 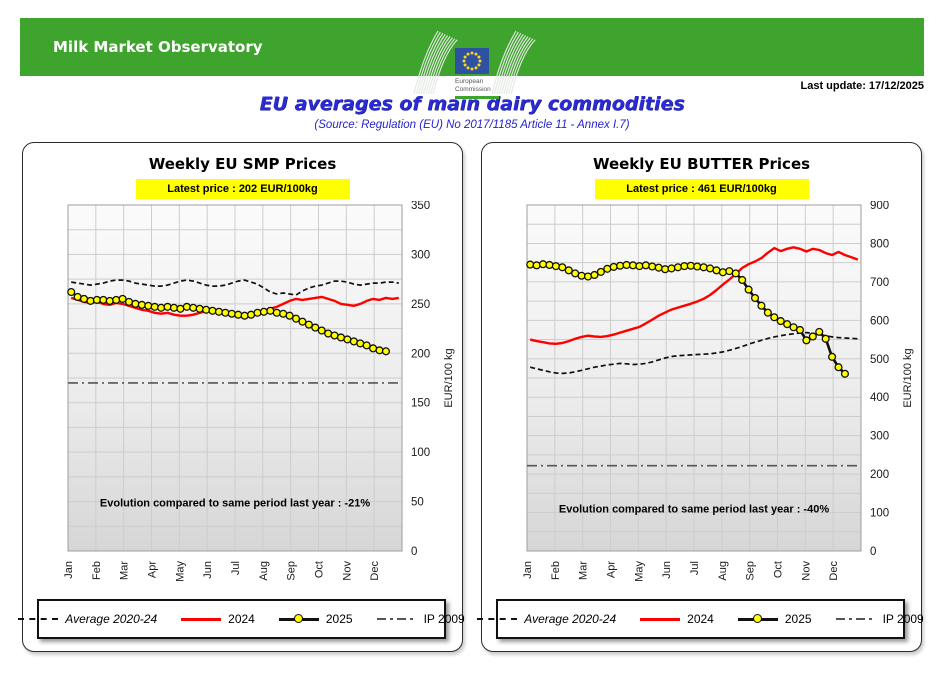 What do you see at coordinates (242, 189) in the screenshot?
I see `smp-latest-price-badge: Latest price : 202 EUR/100kg` at bounding box center [242, 189].